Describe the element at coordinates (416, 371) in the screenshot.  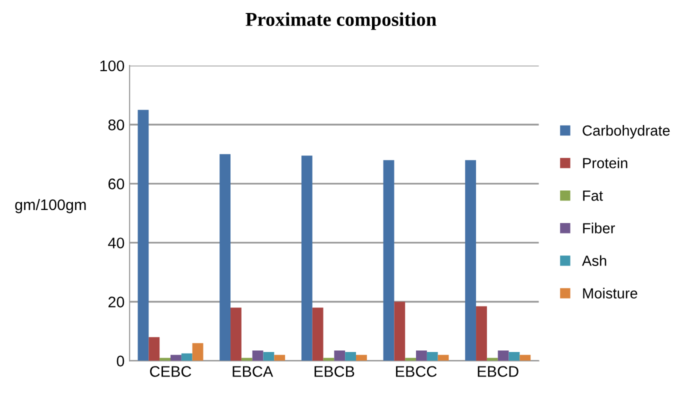
I see `x-tick-label: EBCC` at that location.